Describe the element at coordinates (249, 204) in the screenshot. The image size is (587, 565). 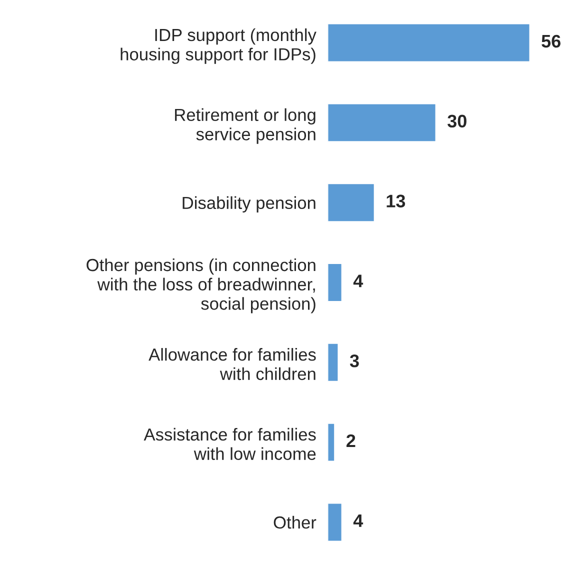
I see `y-tick-label: Disability pension` at that location.